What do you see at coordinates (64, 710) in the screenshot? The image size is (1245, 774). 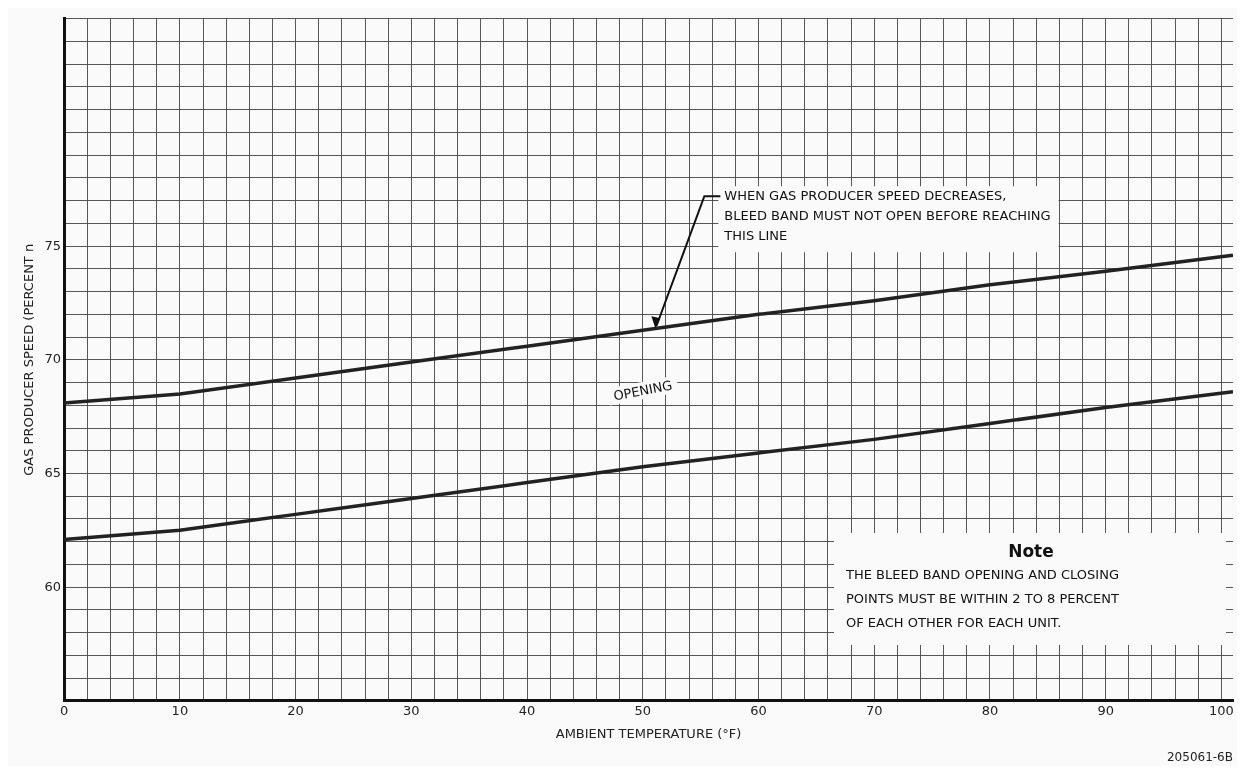 I see `x-tick-label: 0` at bounding box center [64, 710].